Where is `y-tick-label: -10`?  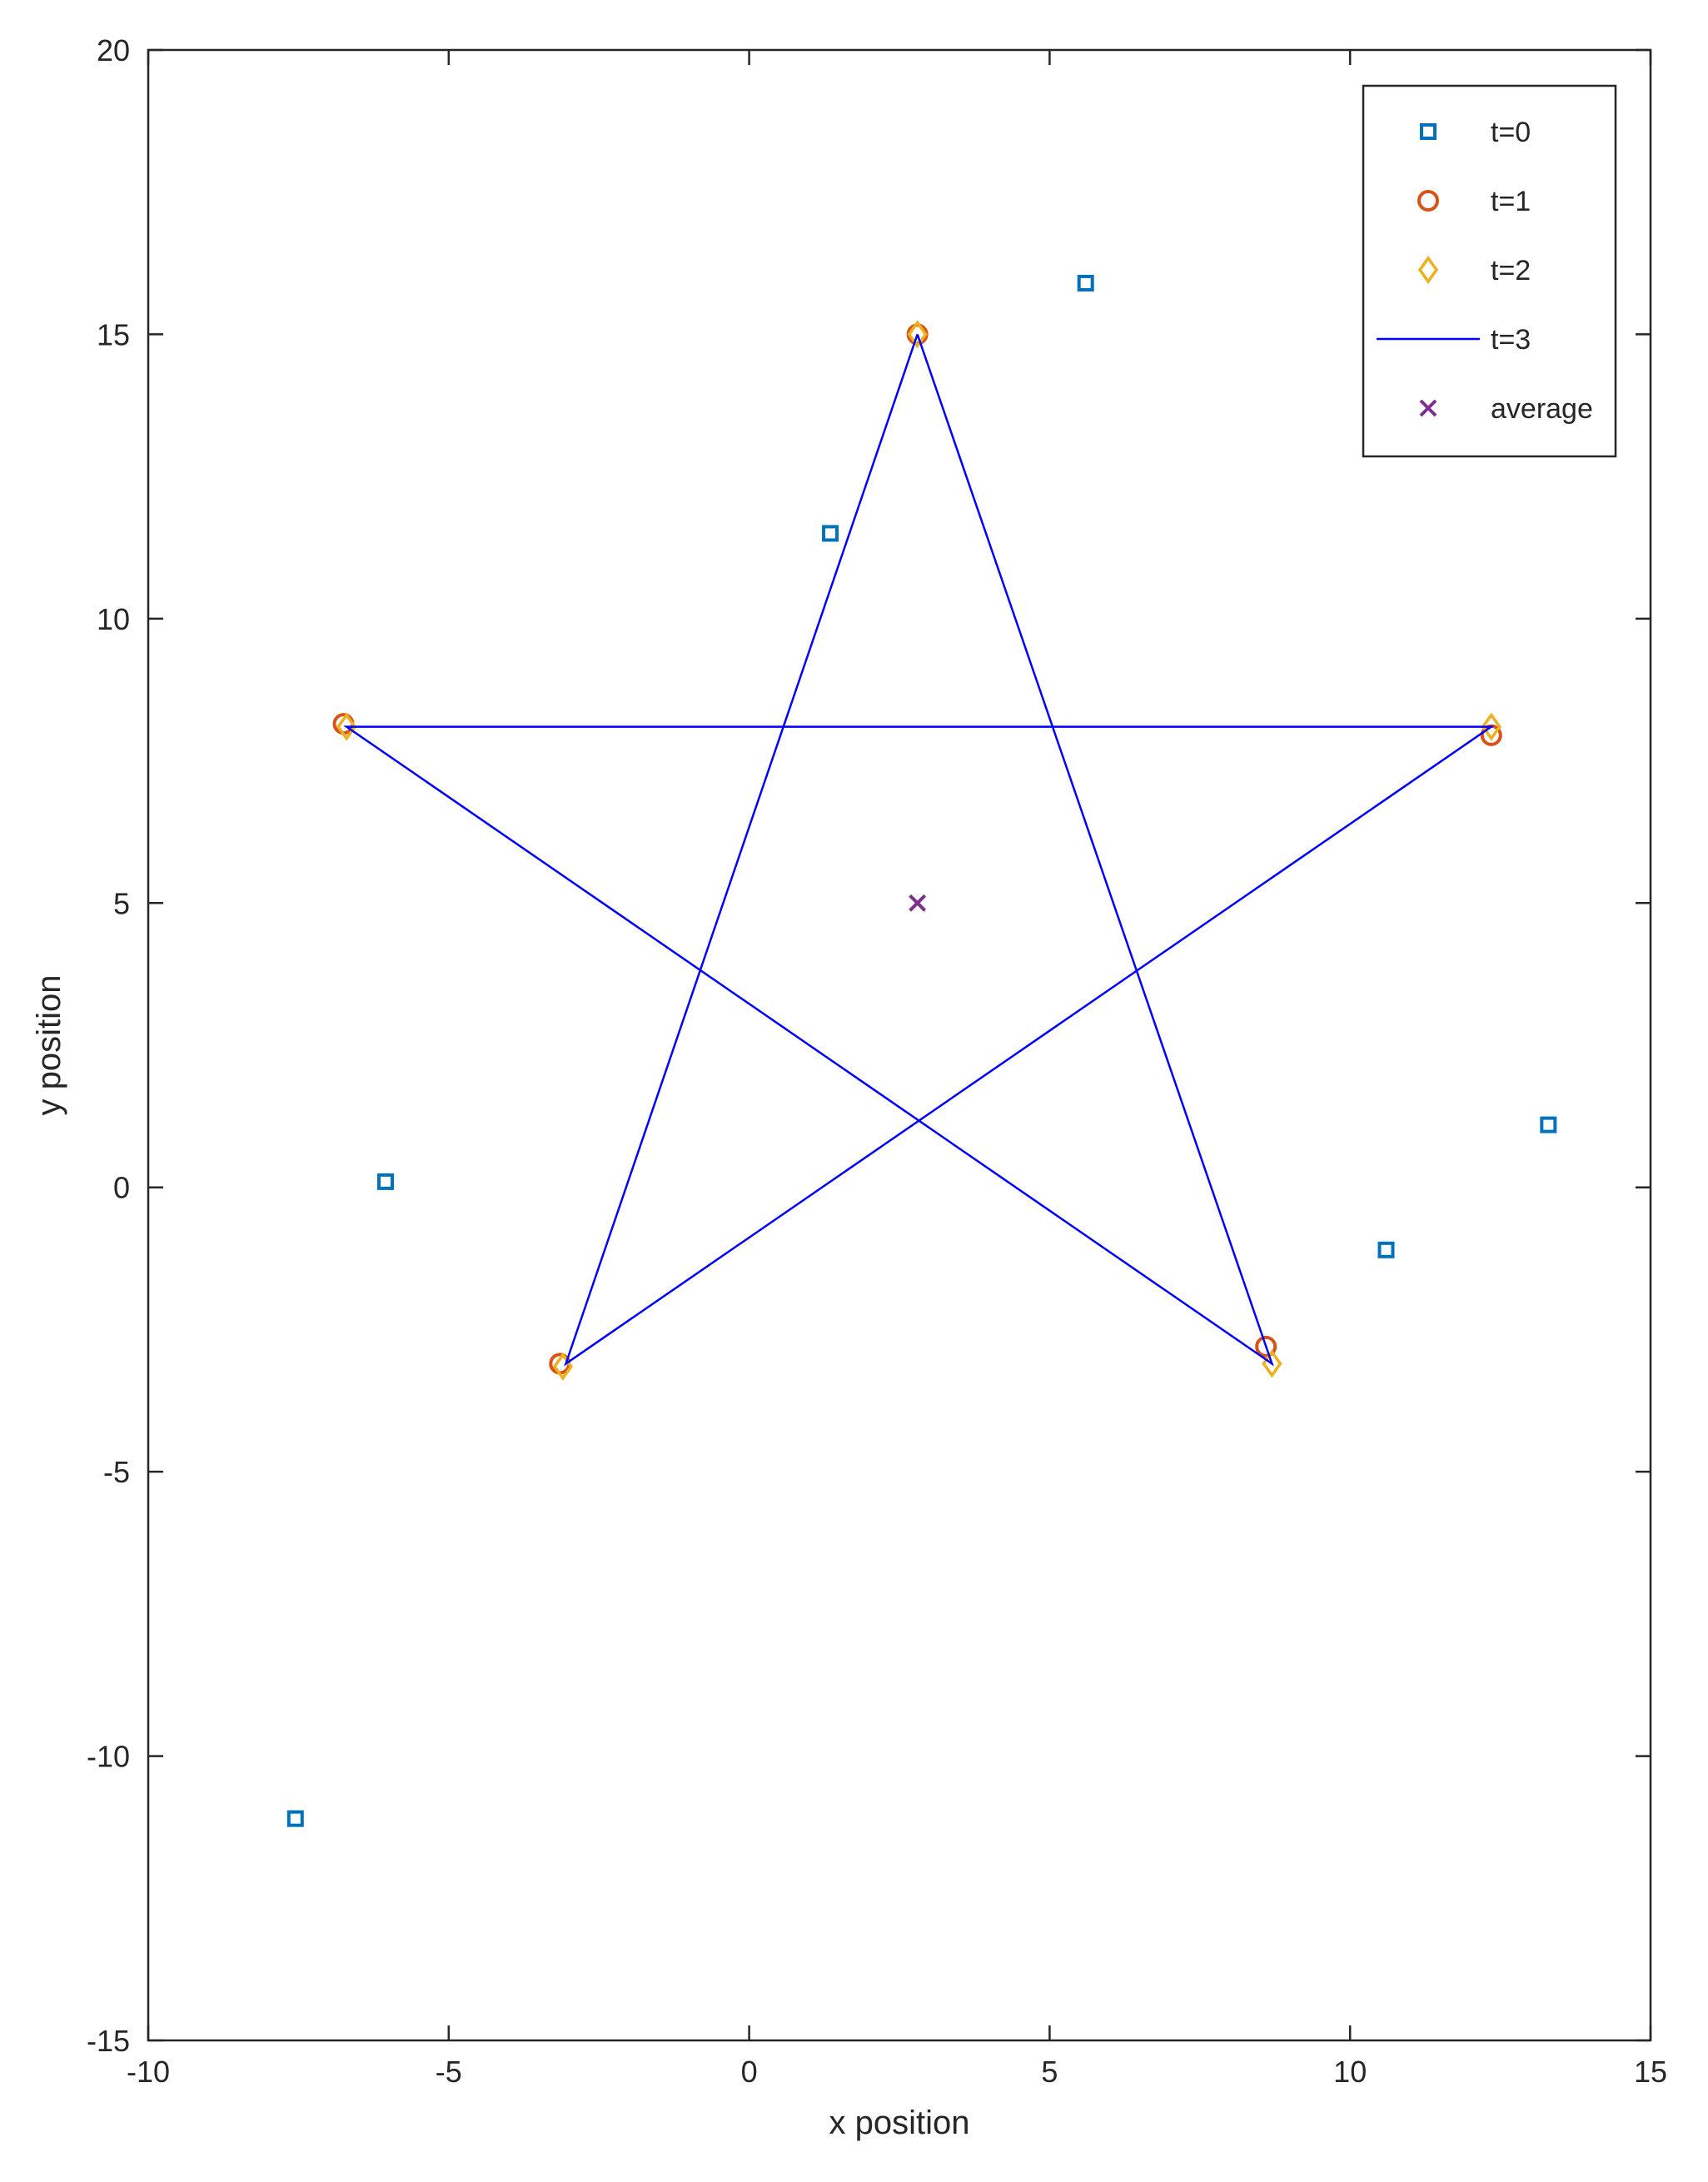
y-tick-label: -10 is located at coordinates (108, 1757).